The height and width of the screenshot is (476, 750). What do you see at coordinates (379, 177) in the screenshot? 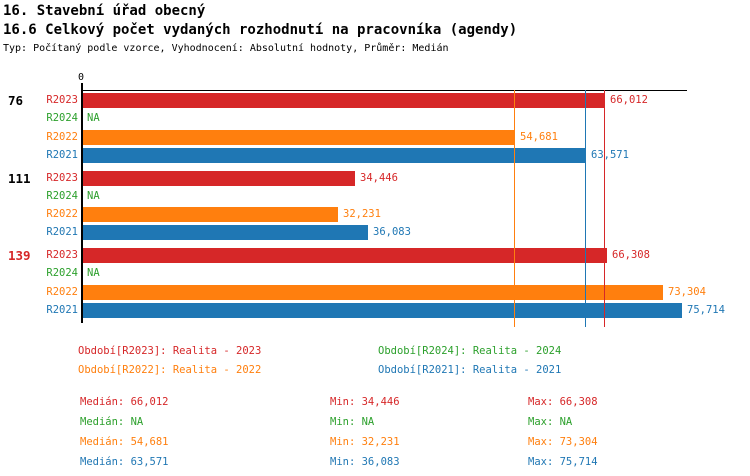
I see `bar-value-label: 34,446` at bounding box center [379, 177].